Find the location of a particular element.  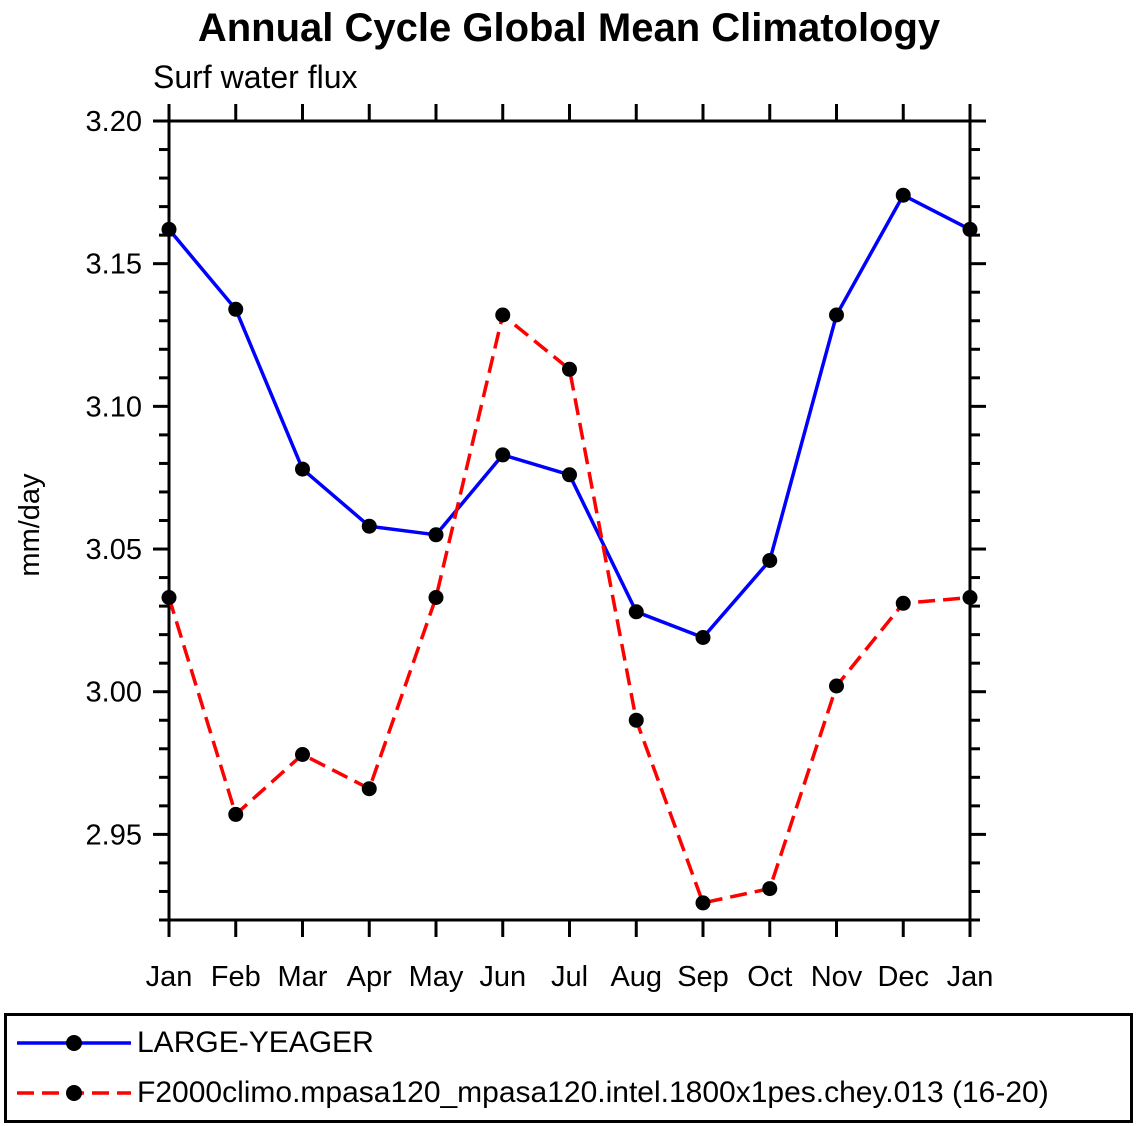

svg-text: Aug is located at coordinates (636, 977).